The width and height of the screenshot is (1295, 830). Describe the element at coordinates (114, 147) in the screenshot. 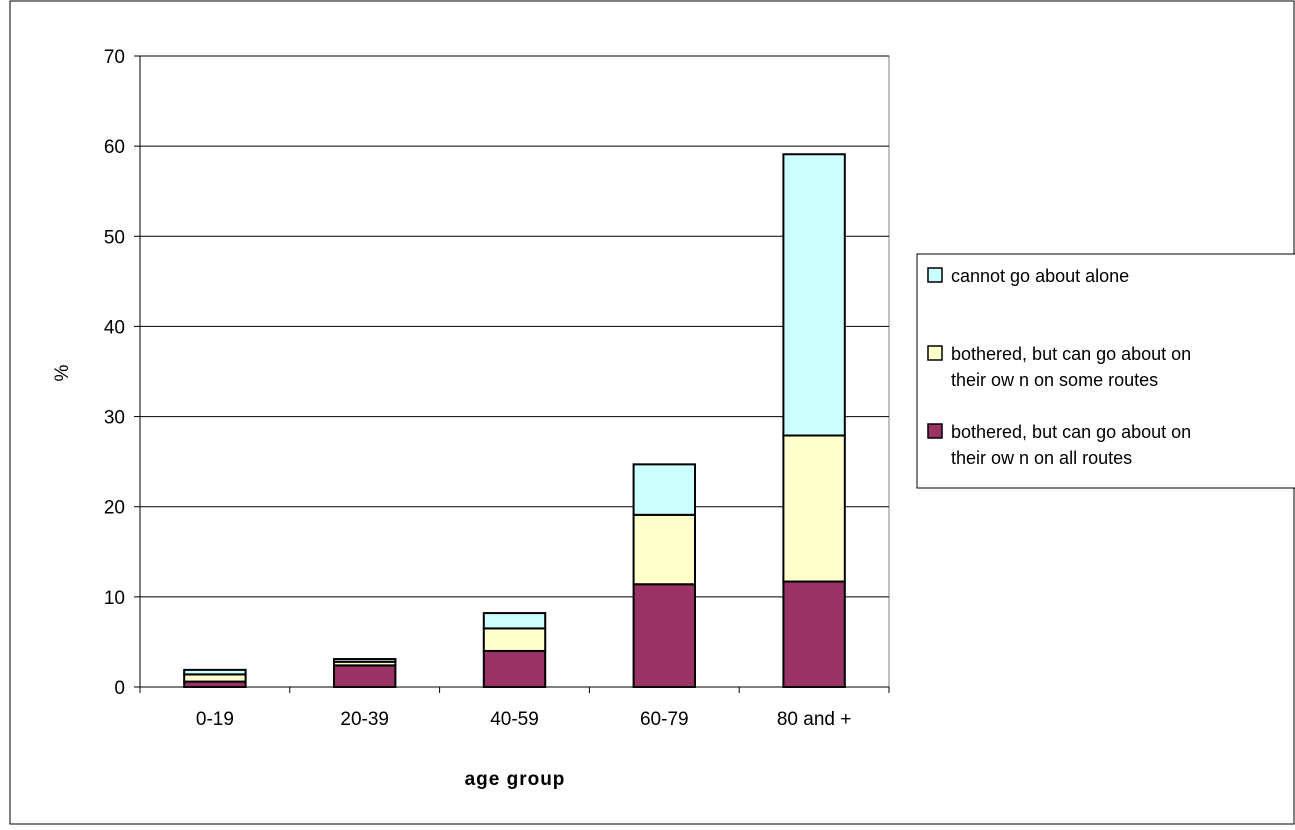

I see `y-tick-label: 60` at that location.